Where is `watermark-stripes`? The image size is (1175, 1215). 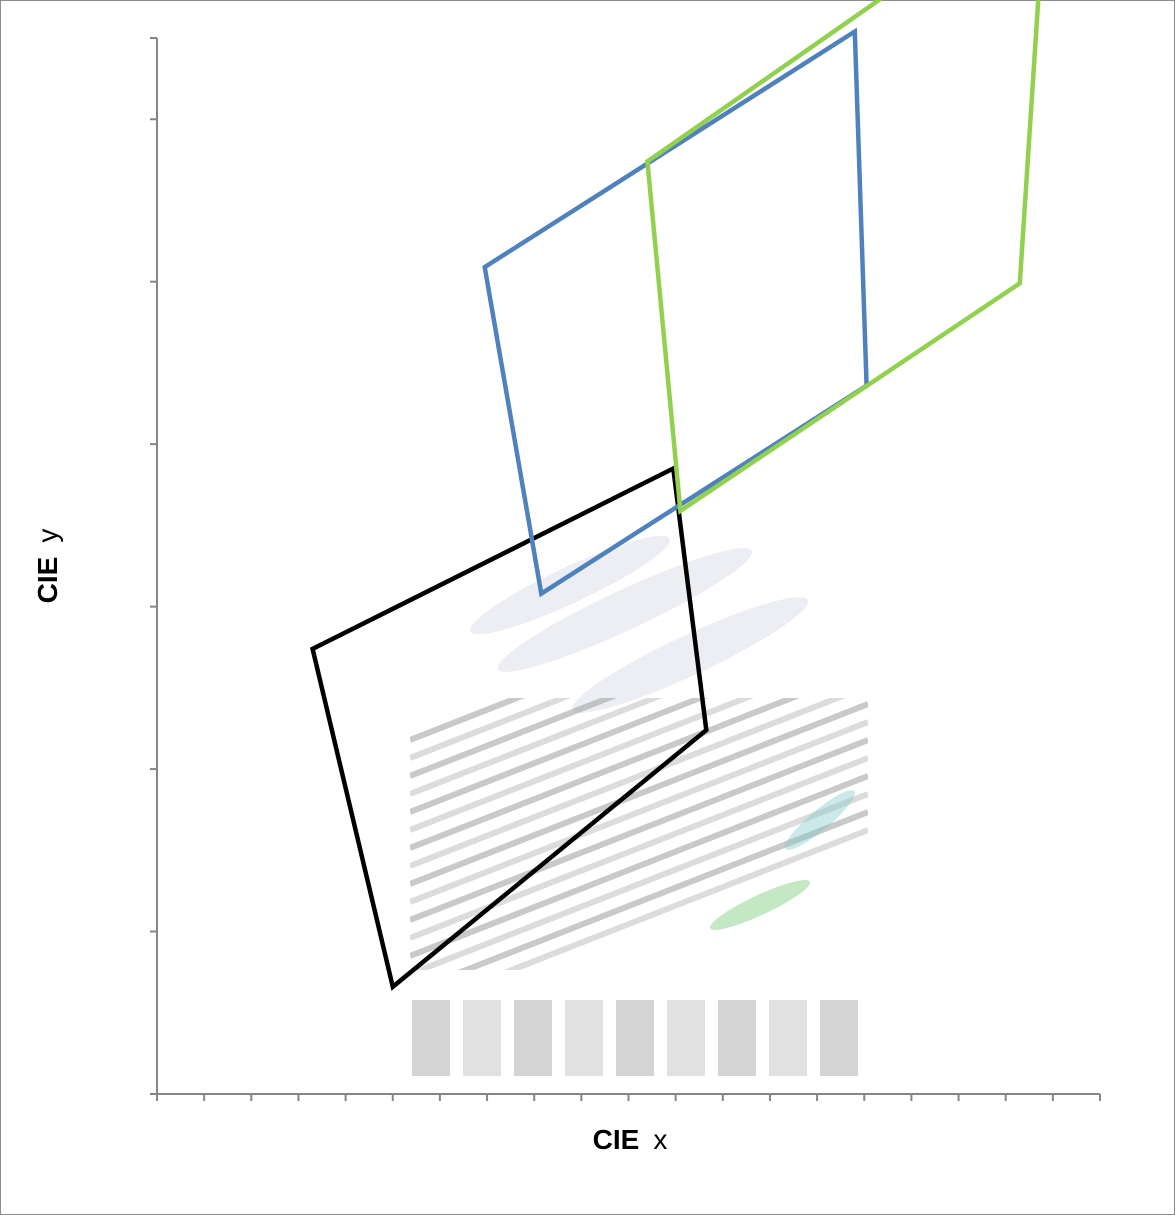 watermark-stripes is located at coordinates (639, 834).